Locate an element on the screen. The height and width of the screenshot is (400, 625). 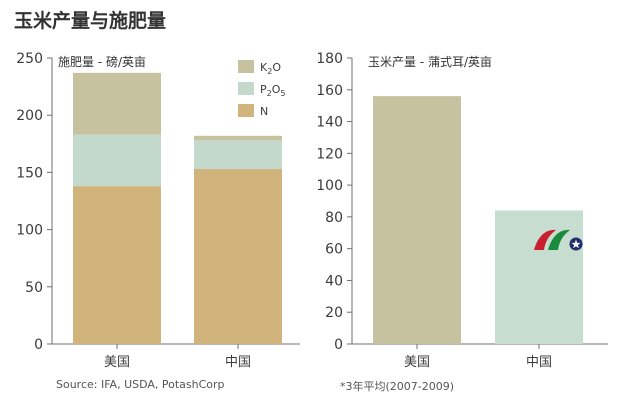
dragon-logo-icon is located at coordinates (559, 240).